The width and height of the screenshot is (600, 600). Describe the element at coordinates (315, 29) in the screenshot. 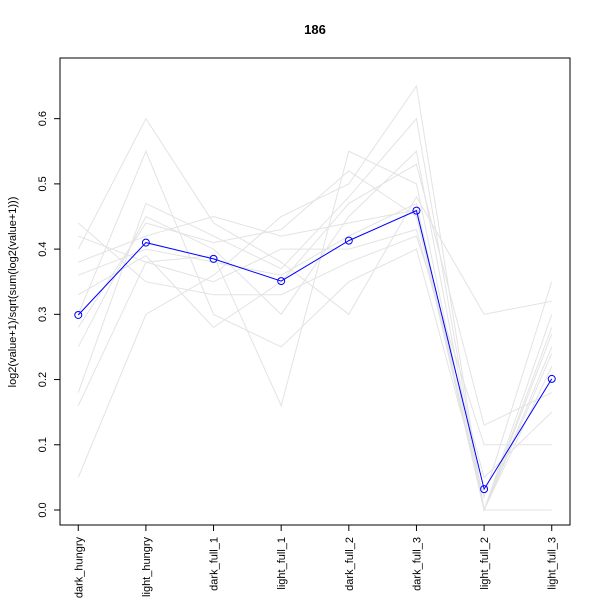

I see `chart-title: 186` at that location.